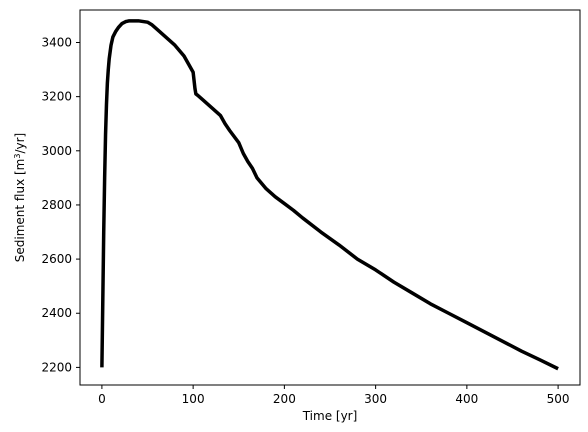 The height and width of the screenshot is (432, 588). I want to click on x-tick-label: 200, so click(284, 399).